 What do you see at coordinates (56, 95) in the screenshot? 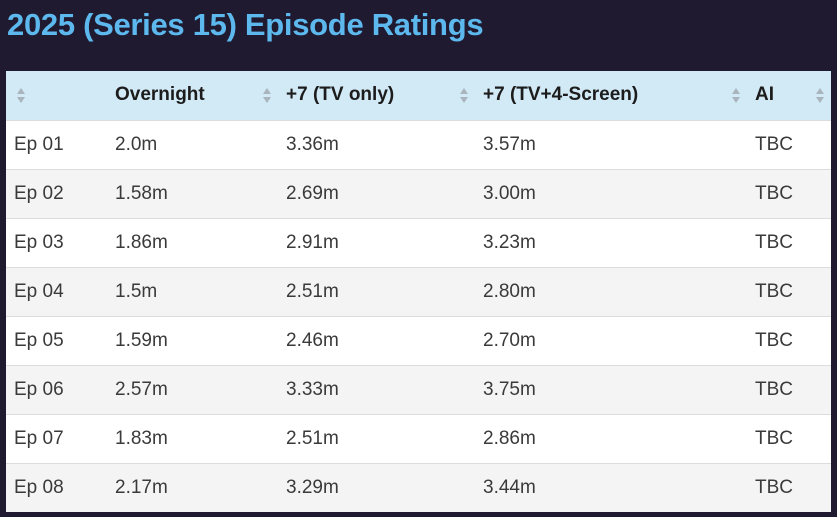
I see `column-header-episode` at bounding box center [56, 95].